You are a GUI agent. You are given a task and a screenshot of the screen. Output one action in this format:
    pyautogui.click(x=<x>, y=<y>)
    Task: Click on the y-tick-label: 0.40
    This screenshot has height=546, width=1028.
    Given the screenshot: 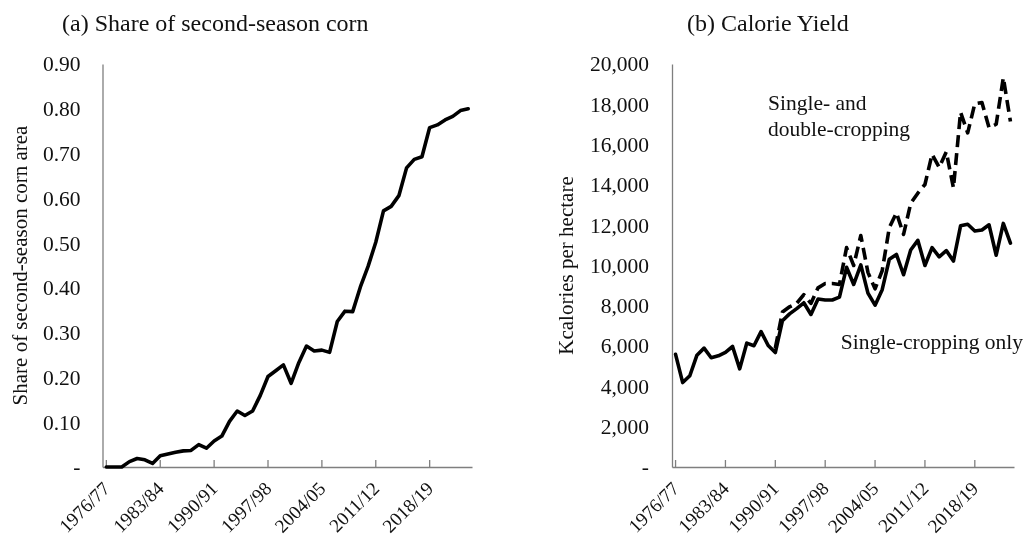 What is the action you would take?
    pyautogui.click(x=61, y=288)
    